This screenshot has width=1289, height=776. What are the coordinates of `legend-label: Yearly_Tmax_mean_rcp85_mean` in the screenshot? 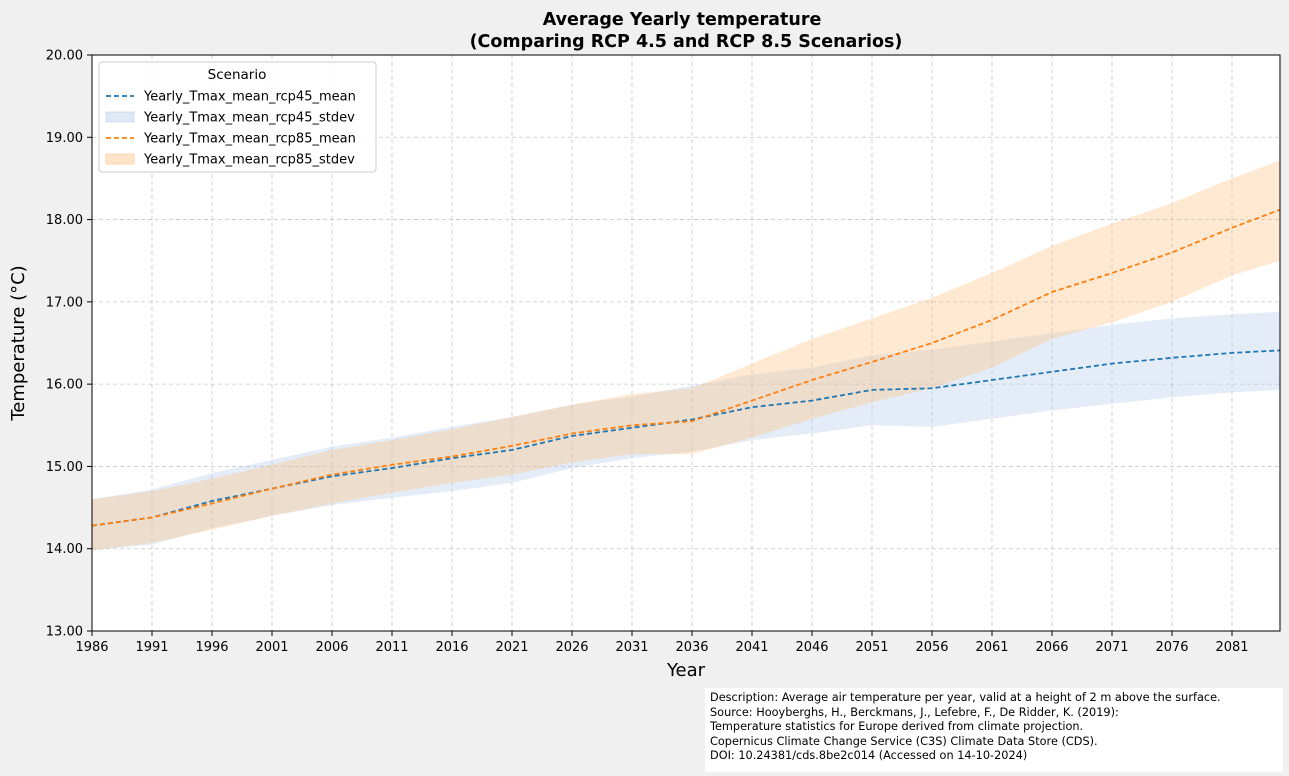 It's located at (249, 139).